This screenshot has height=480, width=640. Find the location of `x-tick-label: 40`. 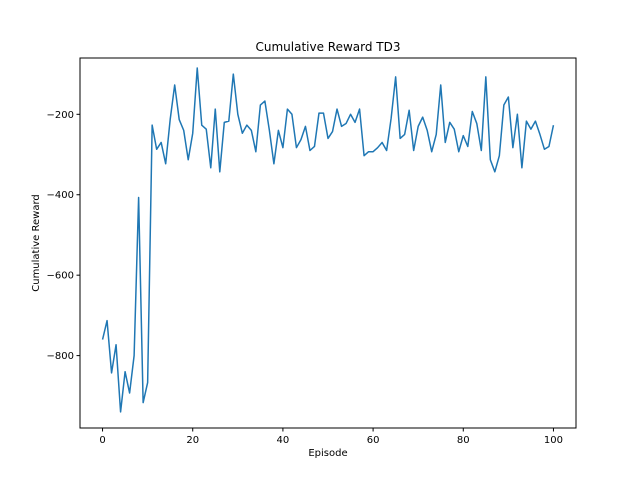

x-tick-label: 40 is located at coordinates (283, 440).